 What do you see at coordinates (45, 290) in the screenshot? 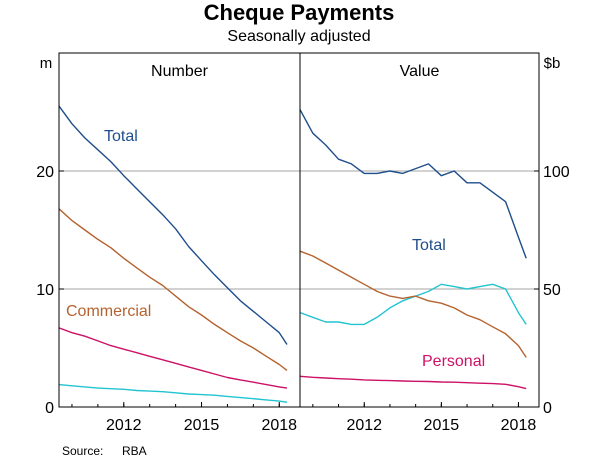
I see `y-tick-label: 10` at bounding box center [45, 290].